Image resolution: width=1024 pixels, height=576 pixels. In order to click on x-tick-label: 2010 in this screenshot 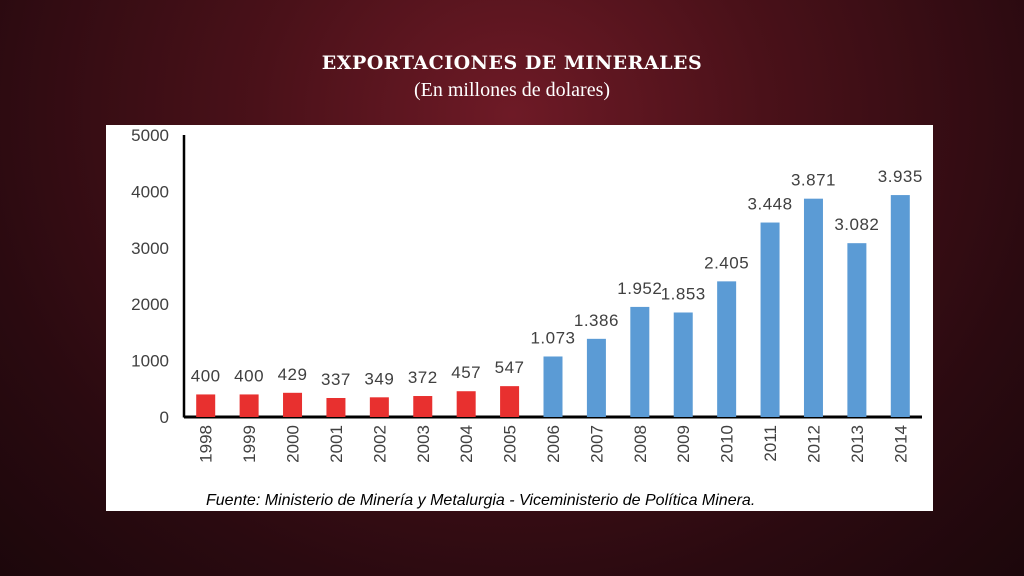, I will do `click(727, 444)`.